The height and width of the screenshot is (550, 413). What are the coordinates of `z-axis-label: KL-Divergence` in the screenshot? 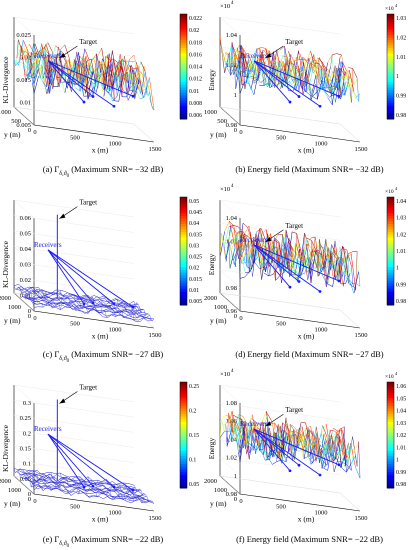 It's located at (5, 448).